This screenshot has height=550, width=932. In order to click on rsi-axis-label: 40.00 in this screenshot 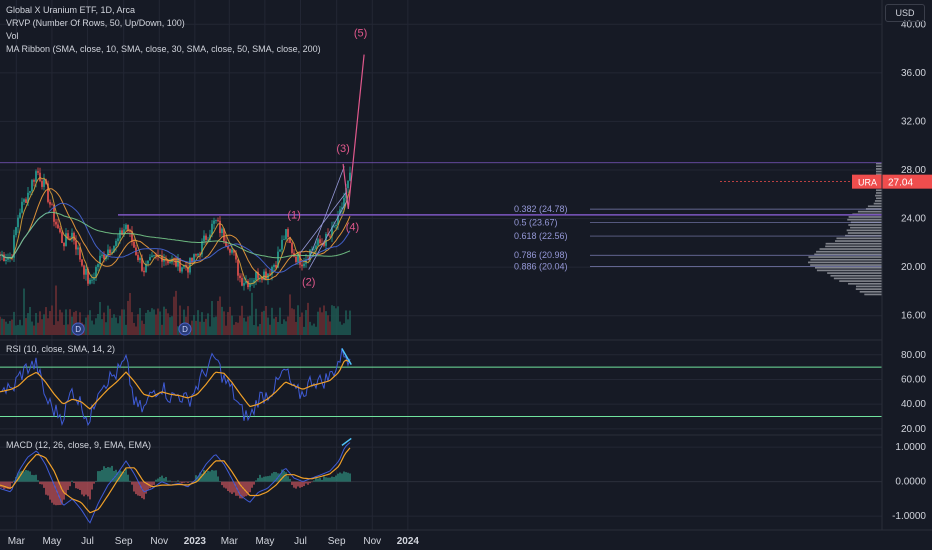, I will do `click(913, 404)`.